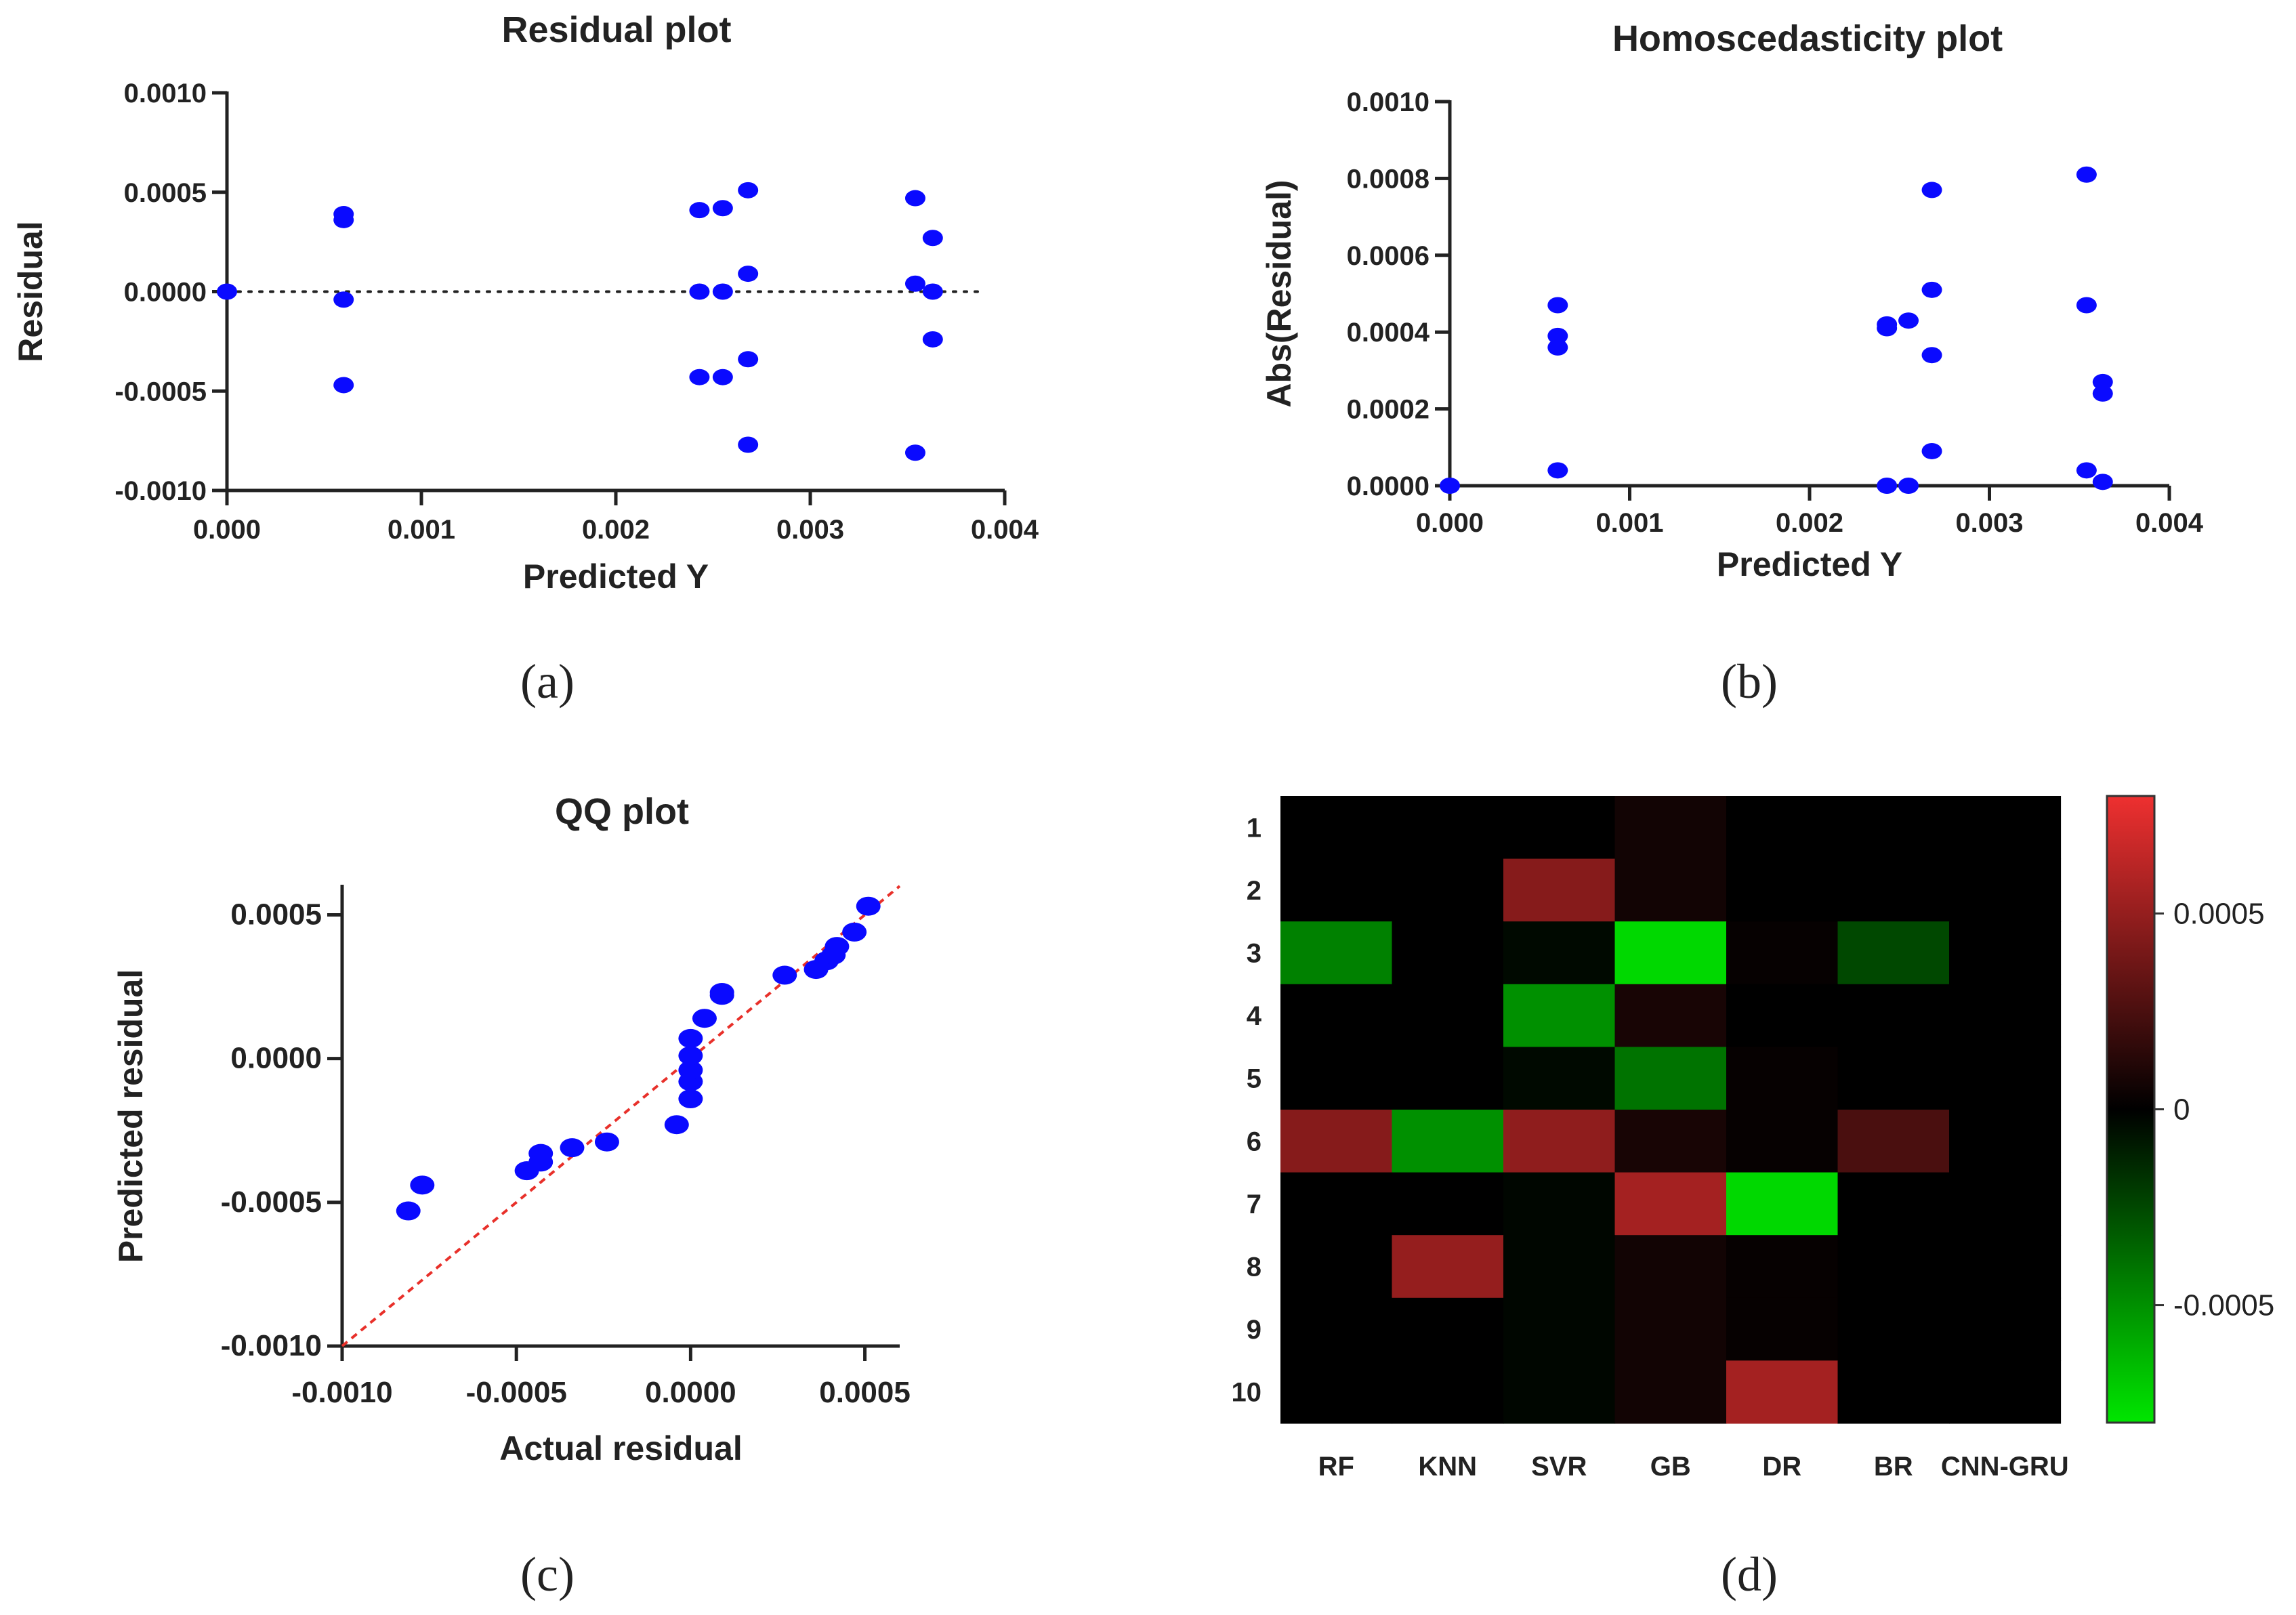 This screenshot has height=1615, width=2296. What do you see at coordinates (865, 1392) in the screenshot?
I see `x-tick-label: 0.0005` at bounding box center [865, 1392].